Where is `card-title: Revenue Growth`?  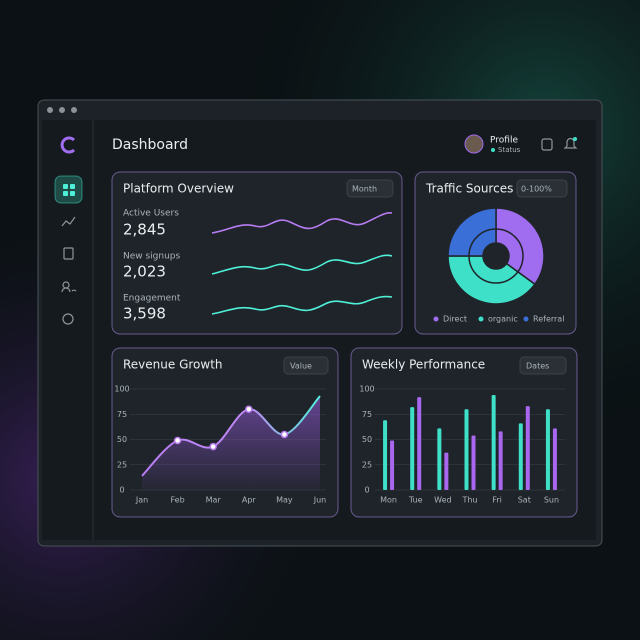 card-title: Revenue Growth is located at coordinates (173, 365).